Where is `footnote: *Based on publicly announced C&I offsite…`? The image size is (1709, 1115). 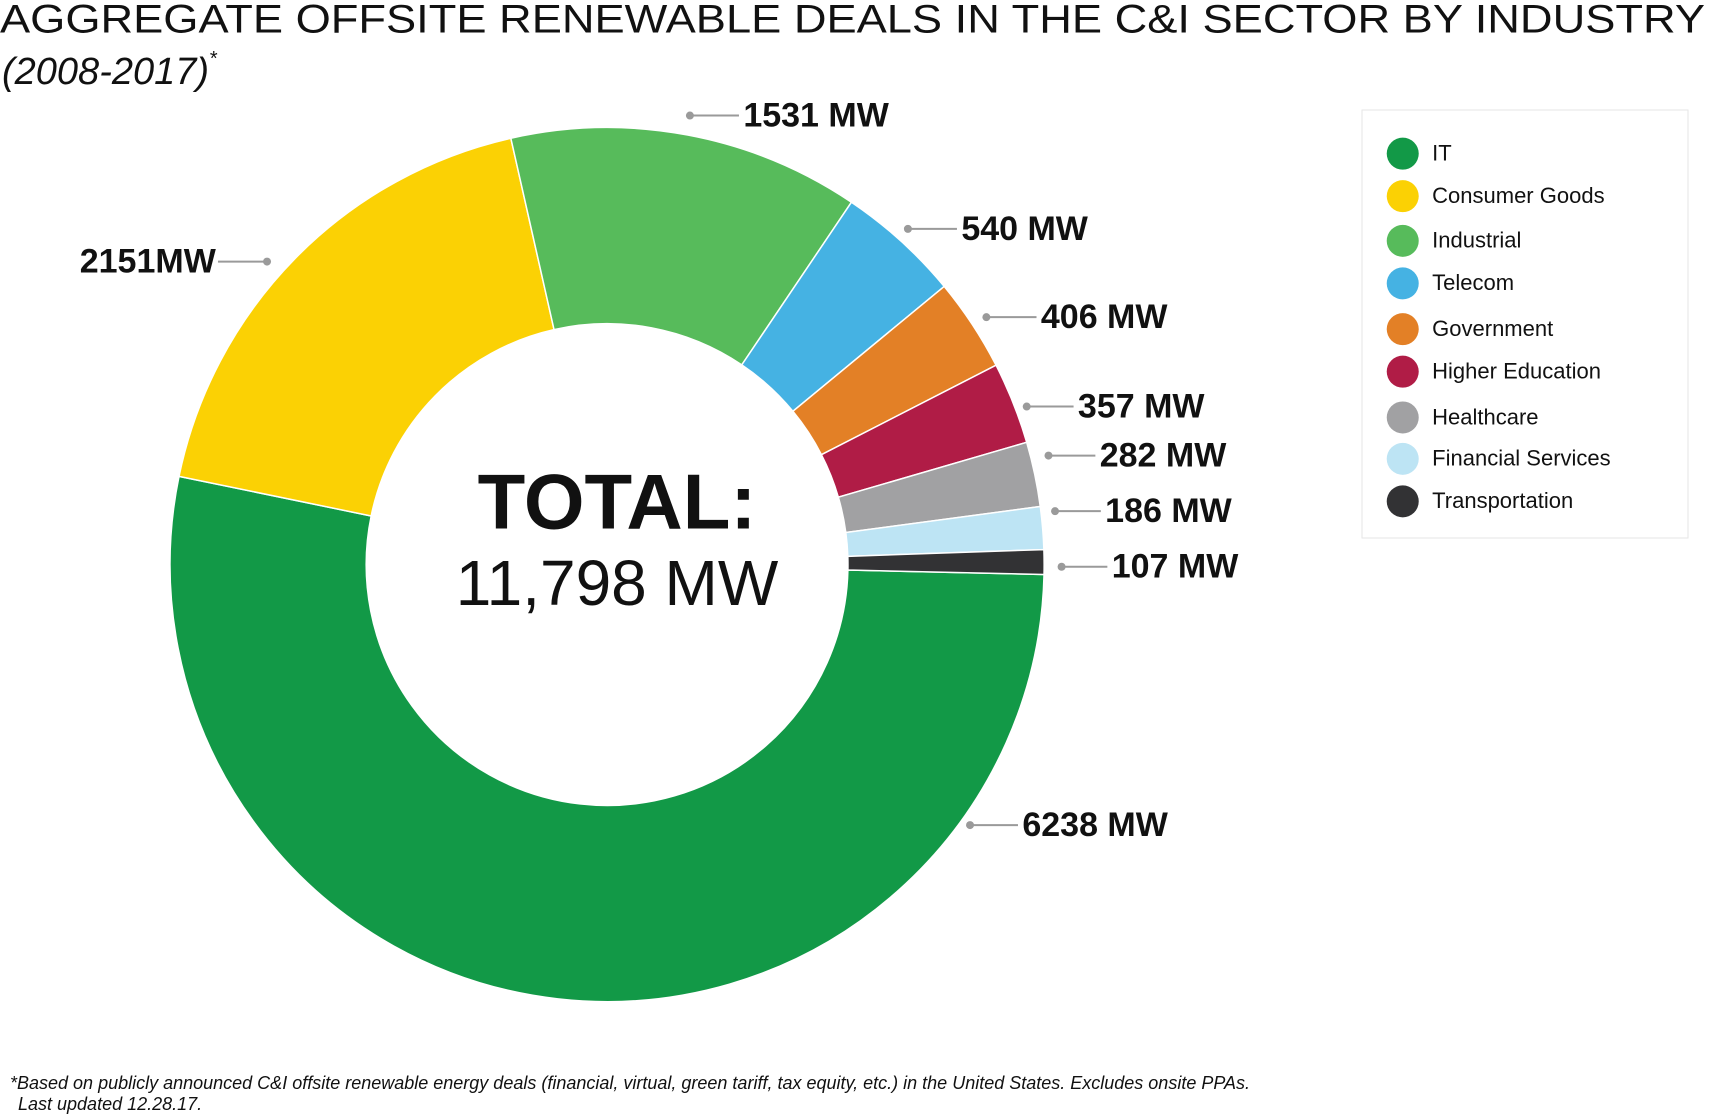
footnote: *Based on publicly announced C&I offsite… is located at coordinates (630, 1083).